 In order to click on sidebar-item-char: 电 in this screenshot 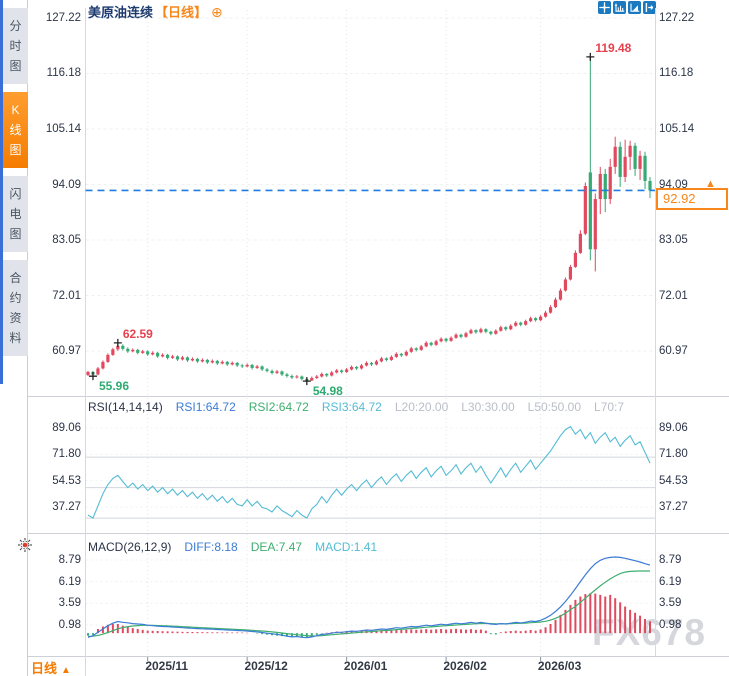, I will do `click(15, 214)`.